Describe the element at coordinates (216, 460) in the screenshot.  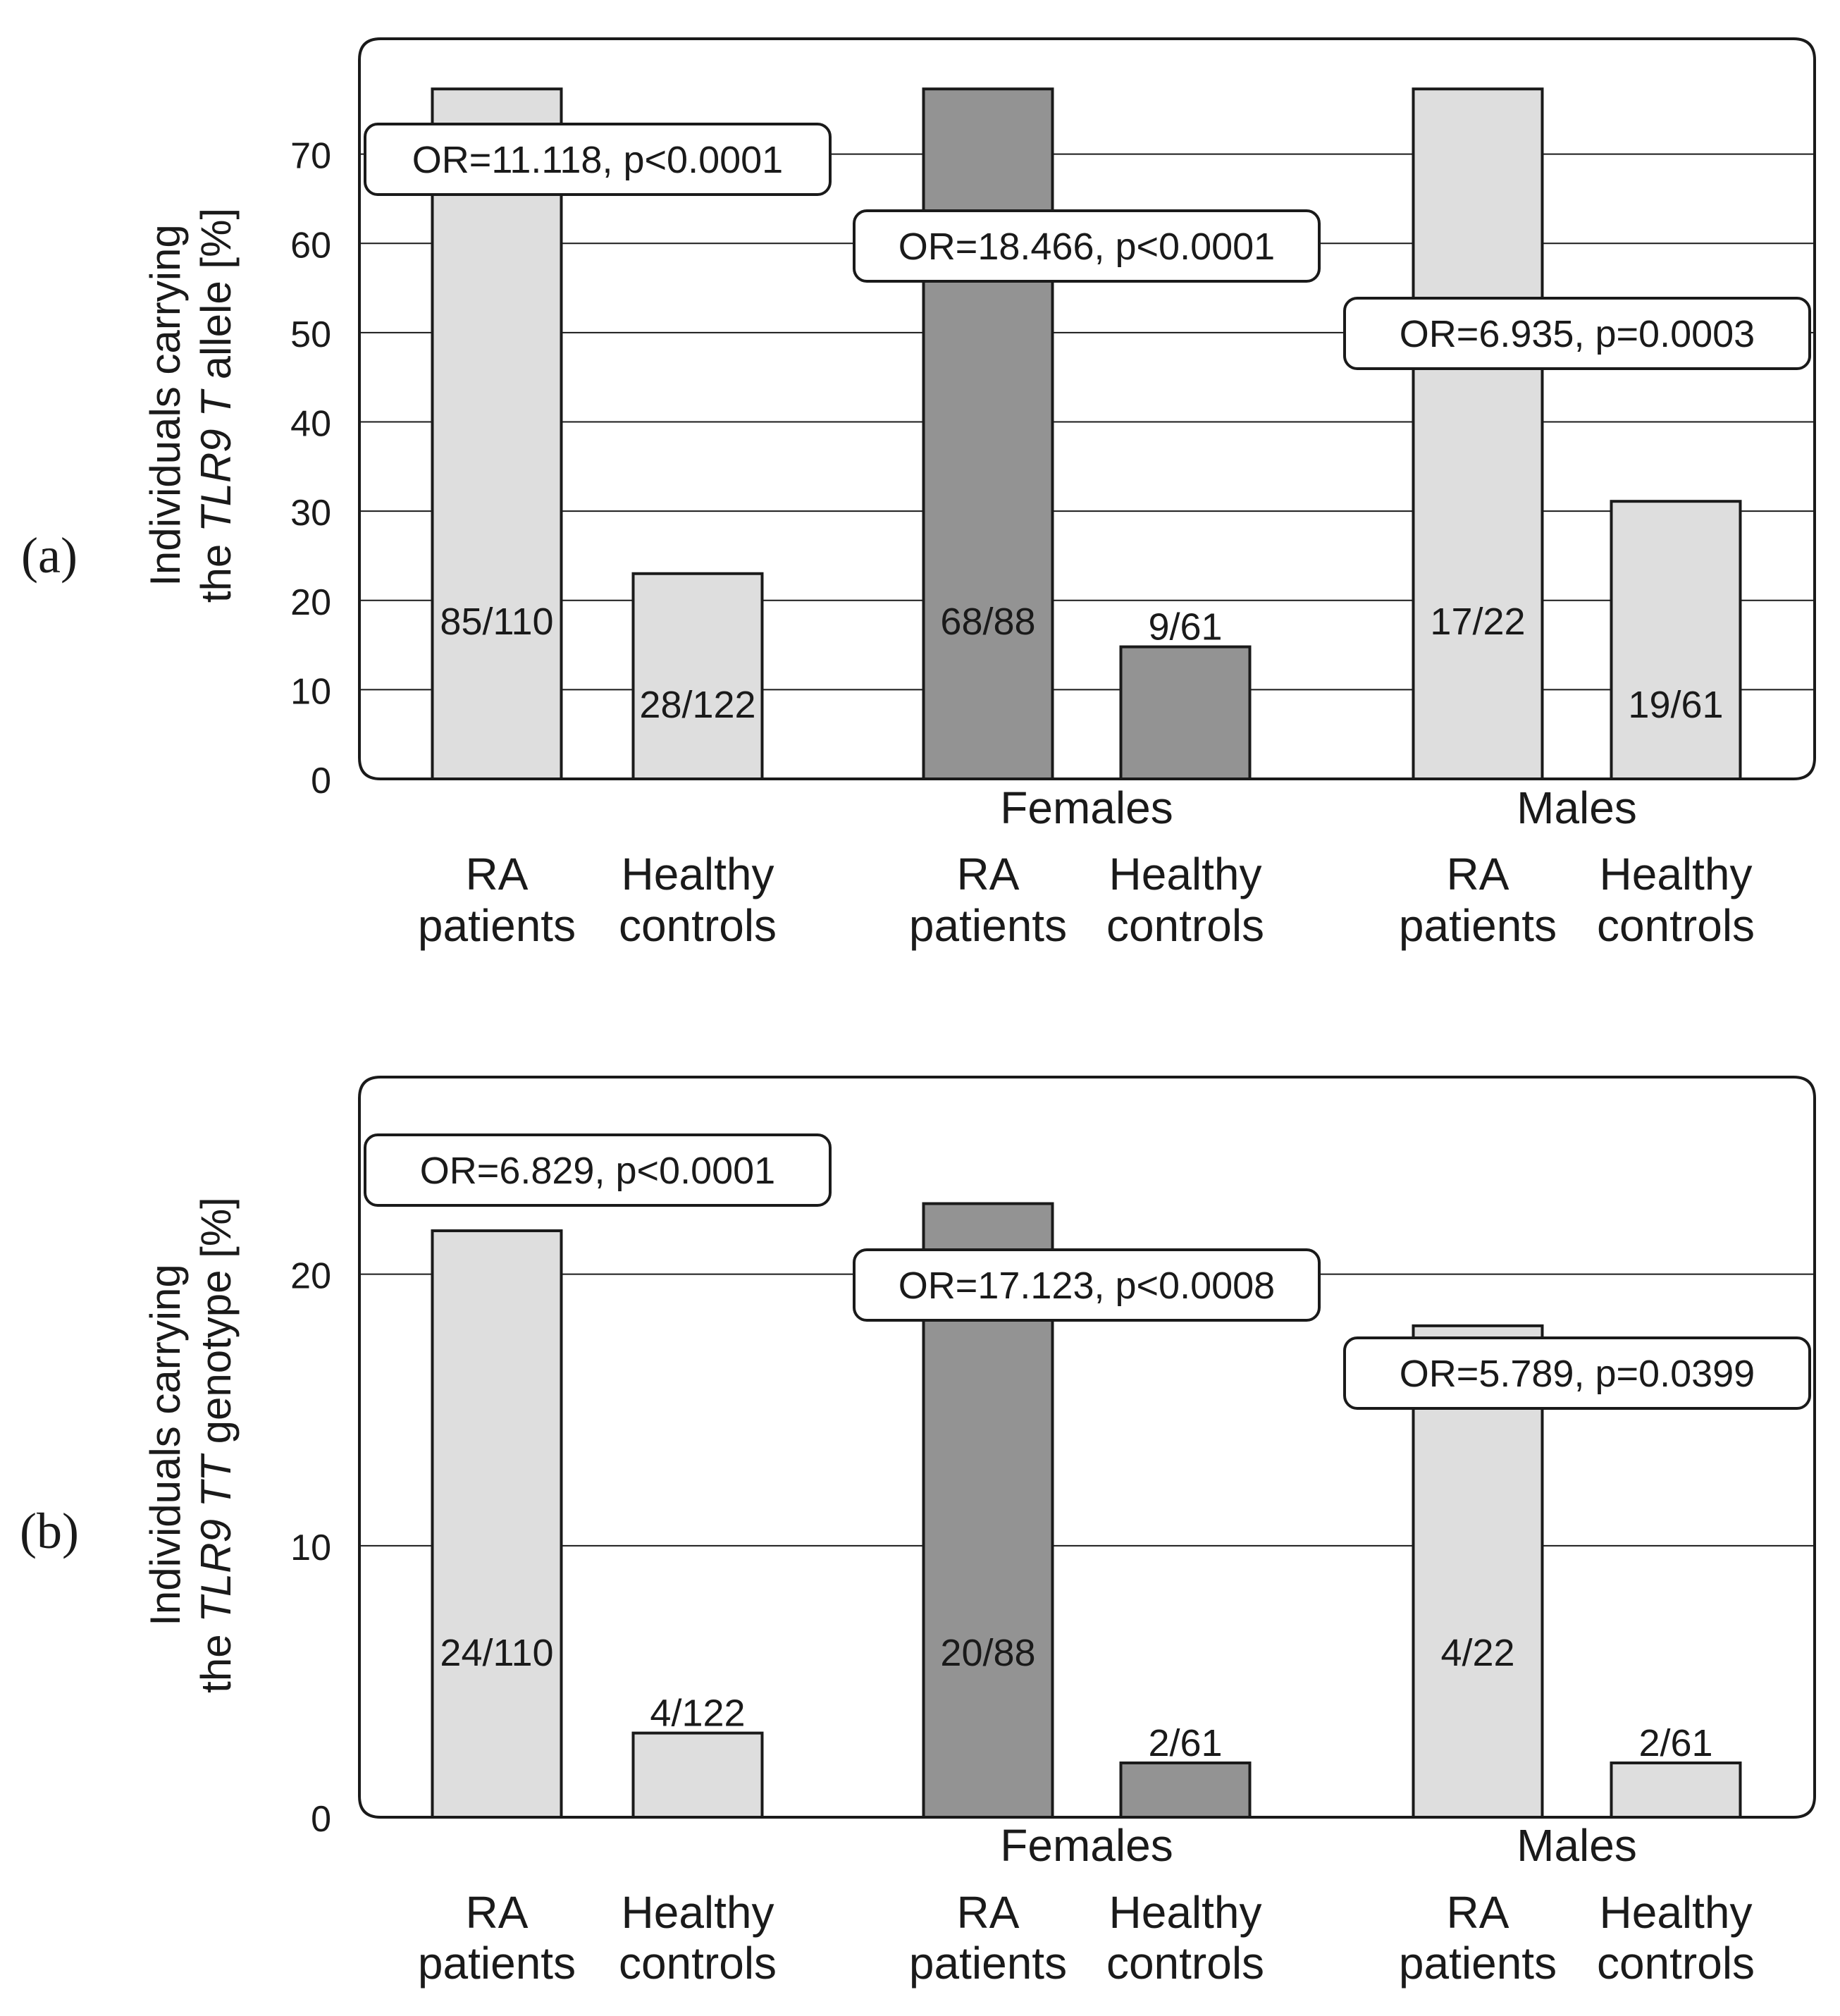
I see `y-axis-label-segment: TLR9 T` at that location.